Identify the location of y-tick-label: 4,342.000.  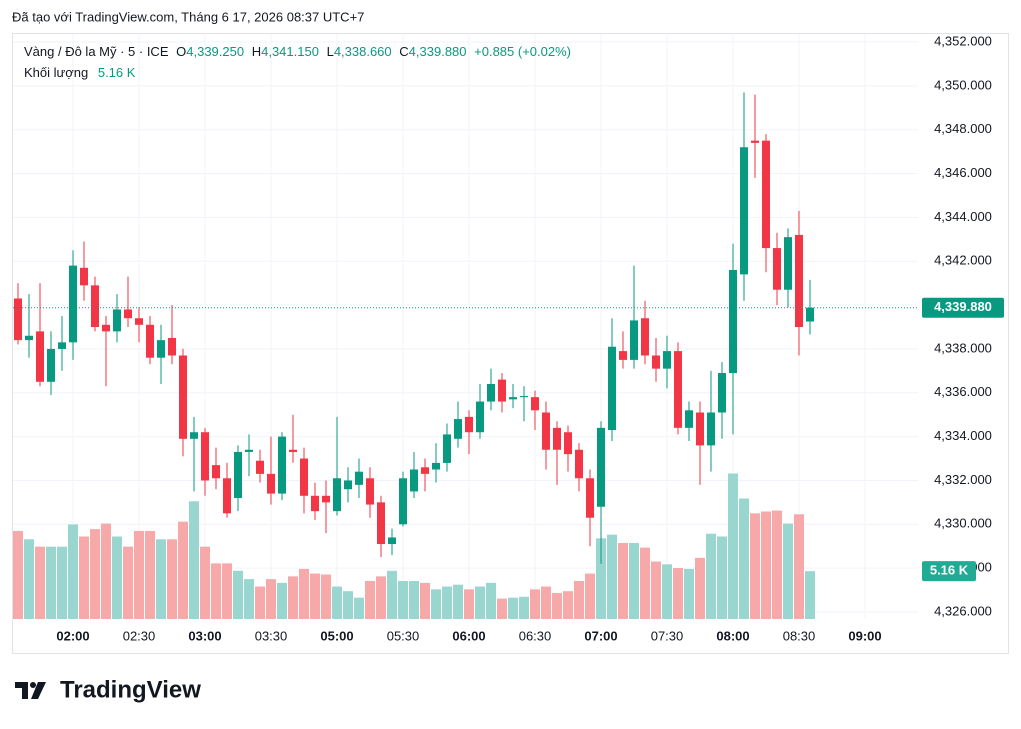
(963, 260).